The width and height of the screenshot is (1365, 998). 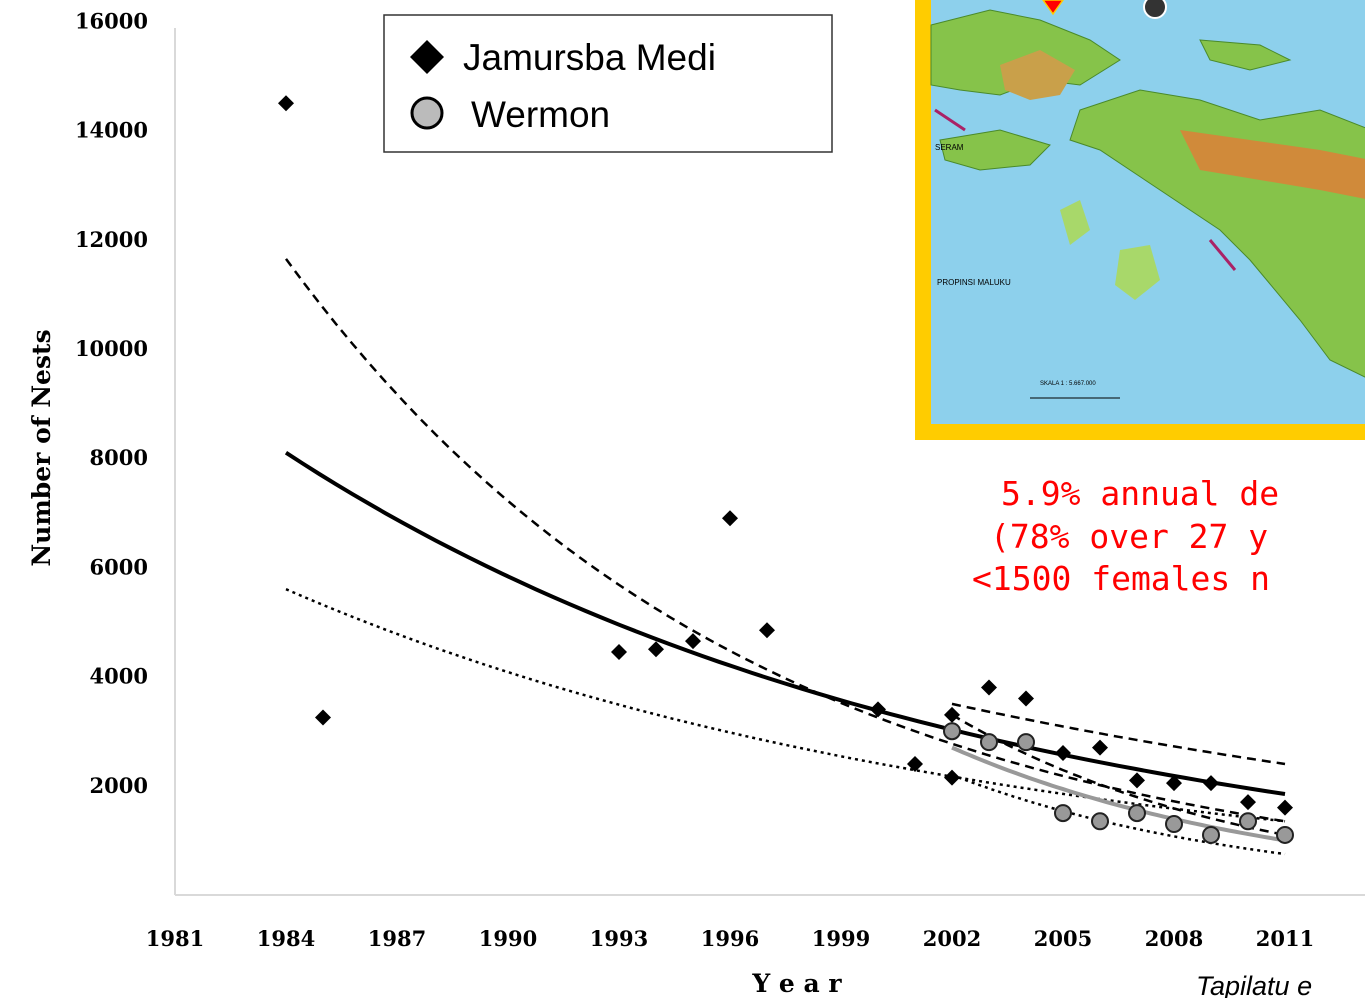 What do you see at coordinates (1137, 272) in the screenshot?
I see `inset-map-island-aru` at bounding box center [1137, 272].